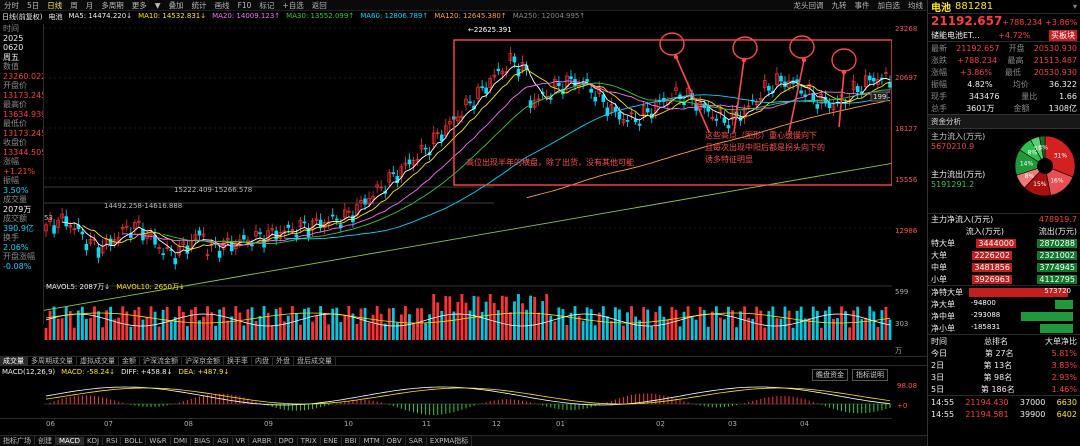 The image size is (1080, 446). What do you see at coordinates (395, 441) in the screenshot?
I see `indicator-tab-17: OBV` at bounding box center [395, 441].